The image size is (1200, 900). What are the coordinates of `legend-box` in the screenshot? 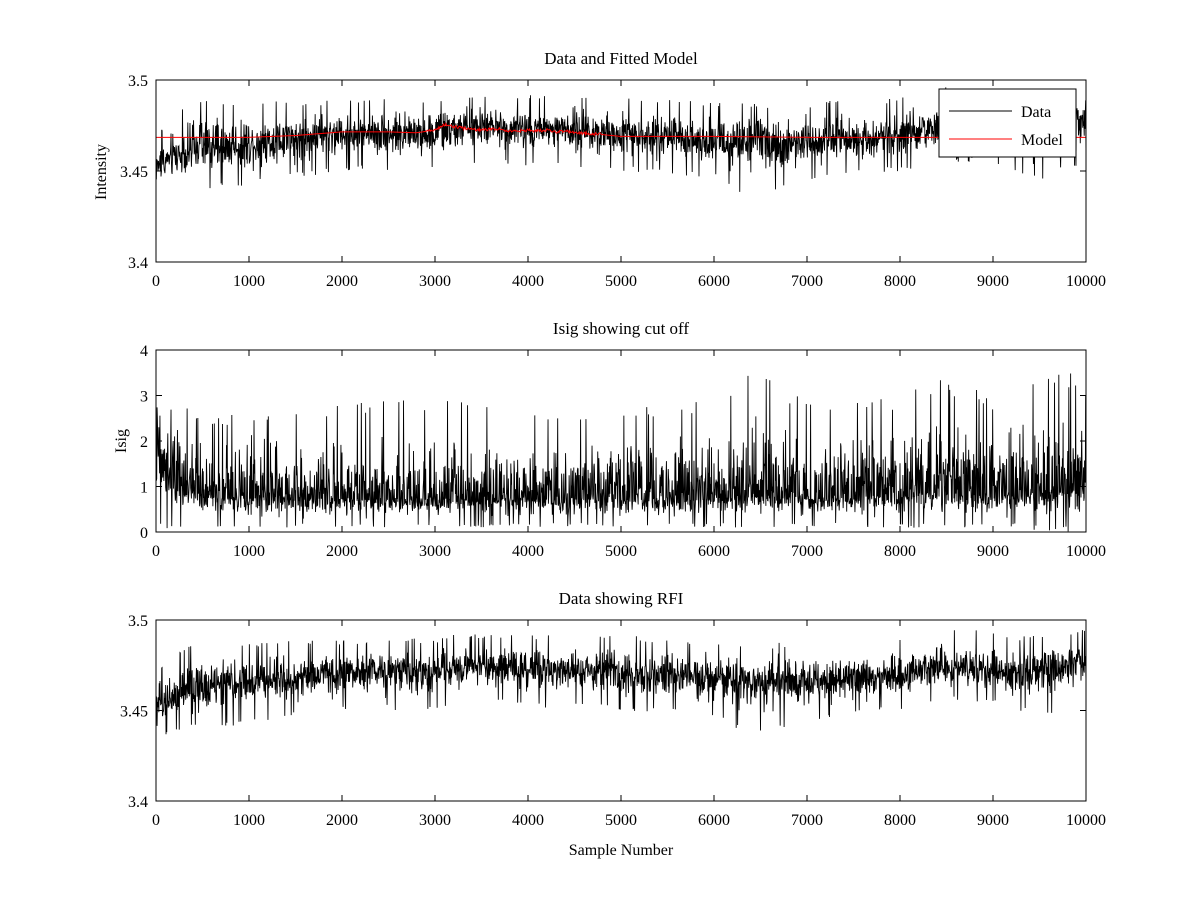 It's located at (1007, 123).